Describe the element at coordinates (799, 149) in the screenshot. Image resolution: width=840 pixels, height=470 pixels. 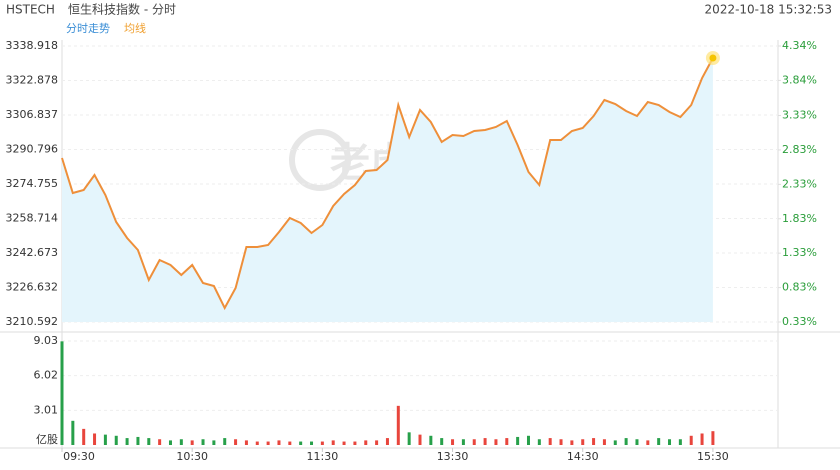
I see `y2-tick-label: 2.83%` at that location.